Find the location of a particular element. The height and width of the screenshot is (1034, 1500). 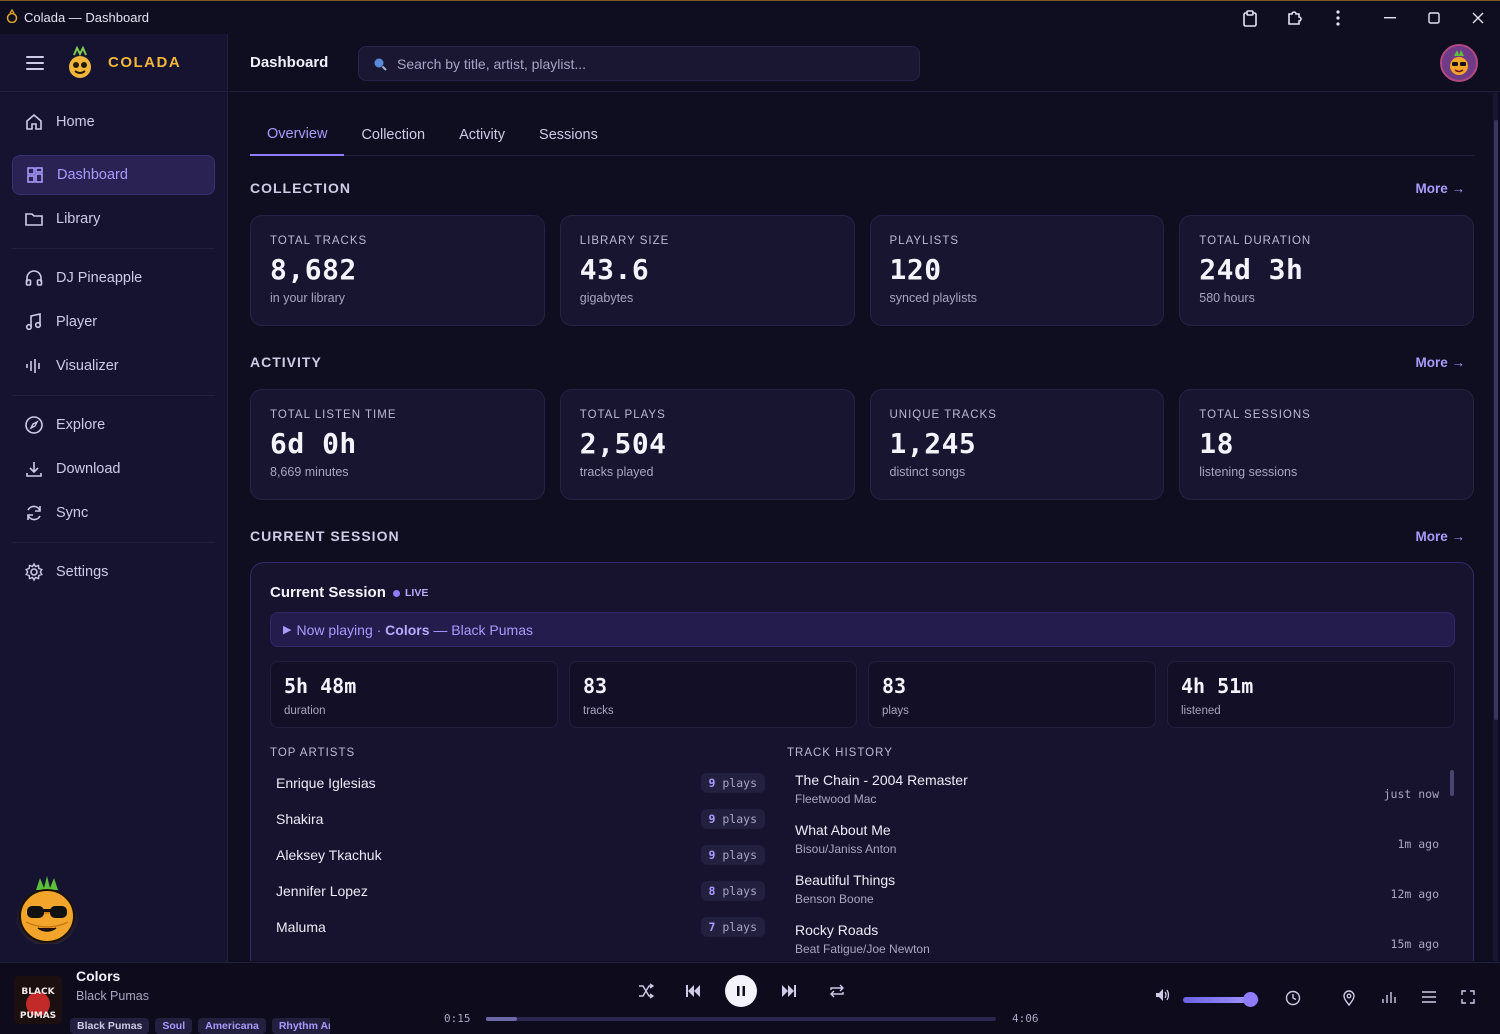

play-count: 7 is located at coordinates (712, 927).